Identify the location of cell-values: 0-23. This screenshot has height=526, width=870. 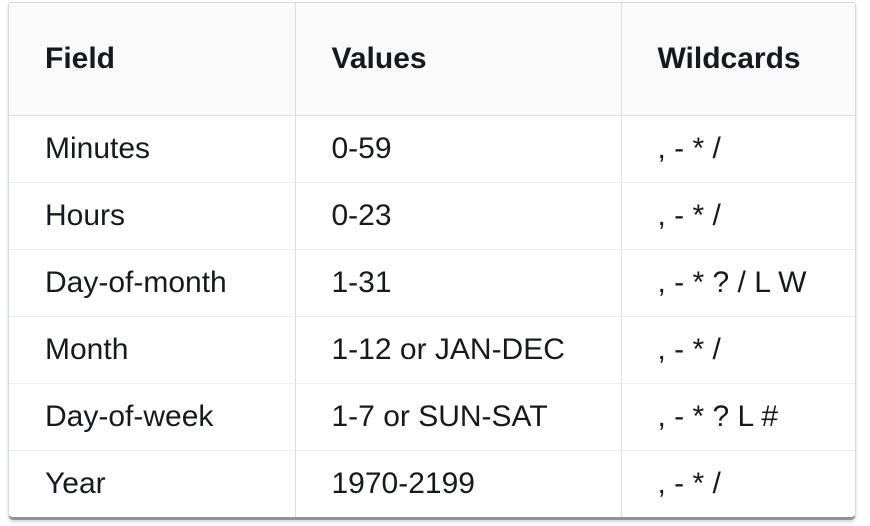
(458, 216).